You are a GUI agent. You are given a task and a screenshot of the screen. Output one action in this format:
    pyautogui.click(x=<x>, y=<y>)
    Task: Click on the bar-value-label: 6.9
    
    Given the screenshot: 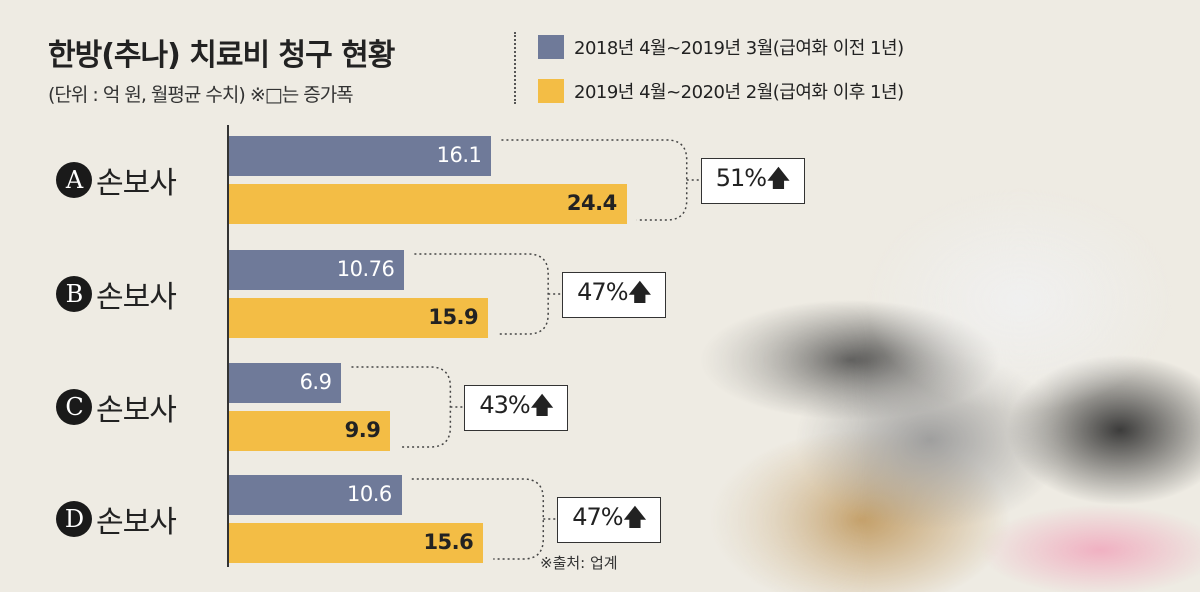 What is the action you would take?
    pyautogui.click(x=315, y=382)
    